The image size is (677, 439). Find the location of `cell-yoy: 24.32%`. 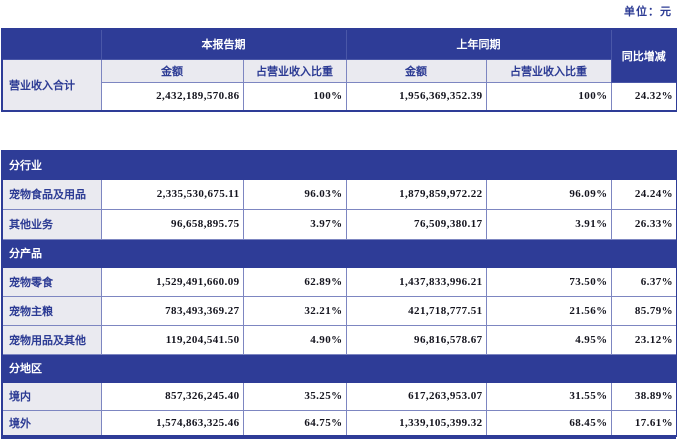

cell-yoy: 24.32% is located at coordinates (643, 96).